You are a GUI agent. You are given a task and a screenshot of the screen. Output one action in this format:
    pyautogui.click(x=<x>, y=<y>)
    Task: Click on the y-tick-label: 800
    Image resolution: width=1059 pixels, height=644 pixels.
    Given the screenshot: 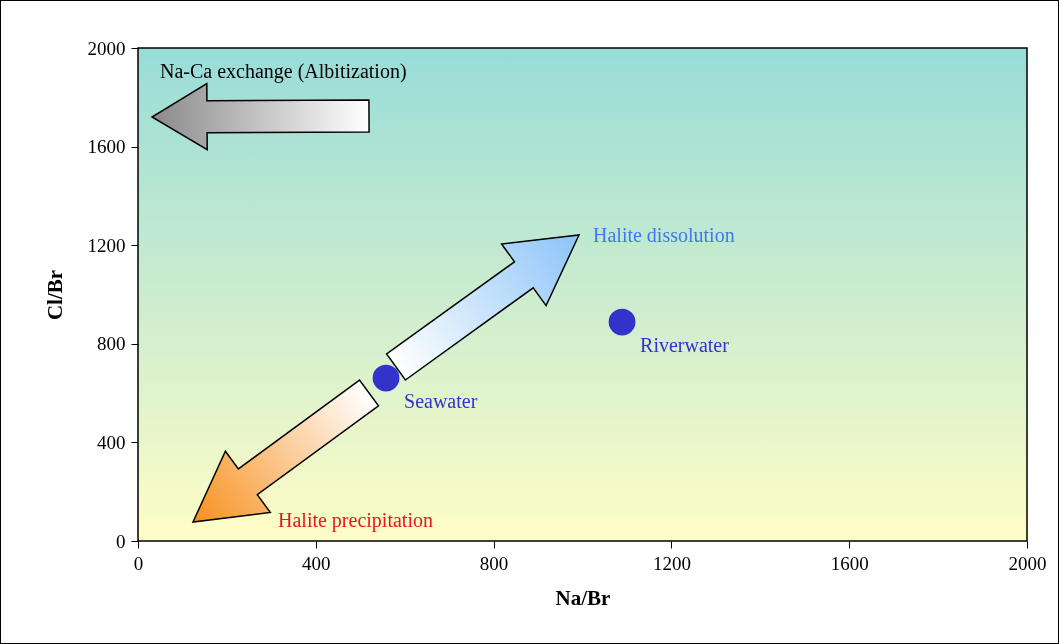 What is the action you would take?
    pyautogui.click(x=111, y=344)
    